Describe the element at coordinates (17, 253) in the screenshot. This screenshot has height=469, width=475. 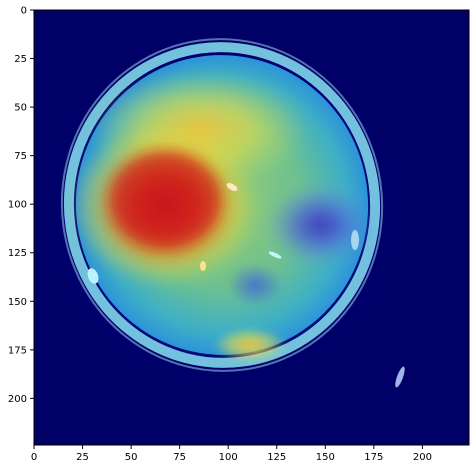
I see `y-tick-label: 125` at that location.